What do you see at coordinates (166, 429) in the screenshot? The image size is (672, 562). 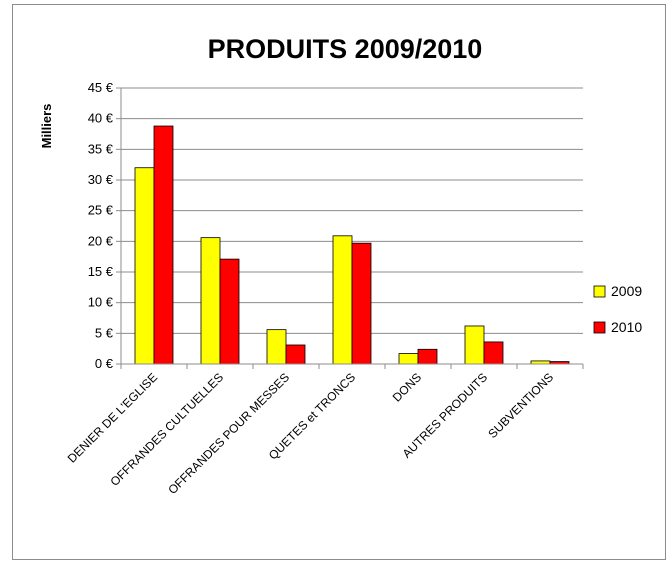 I see `x-category-label: OFFRANDES CULTUELLES` at bounding box center [166, 429].